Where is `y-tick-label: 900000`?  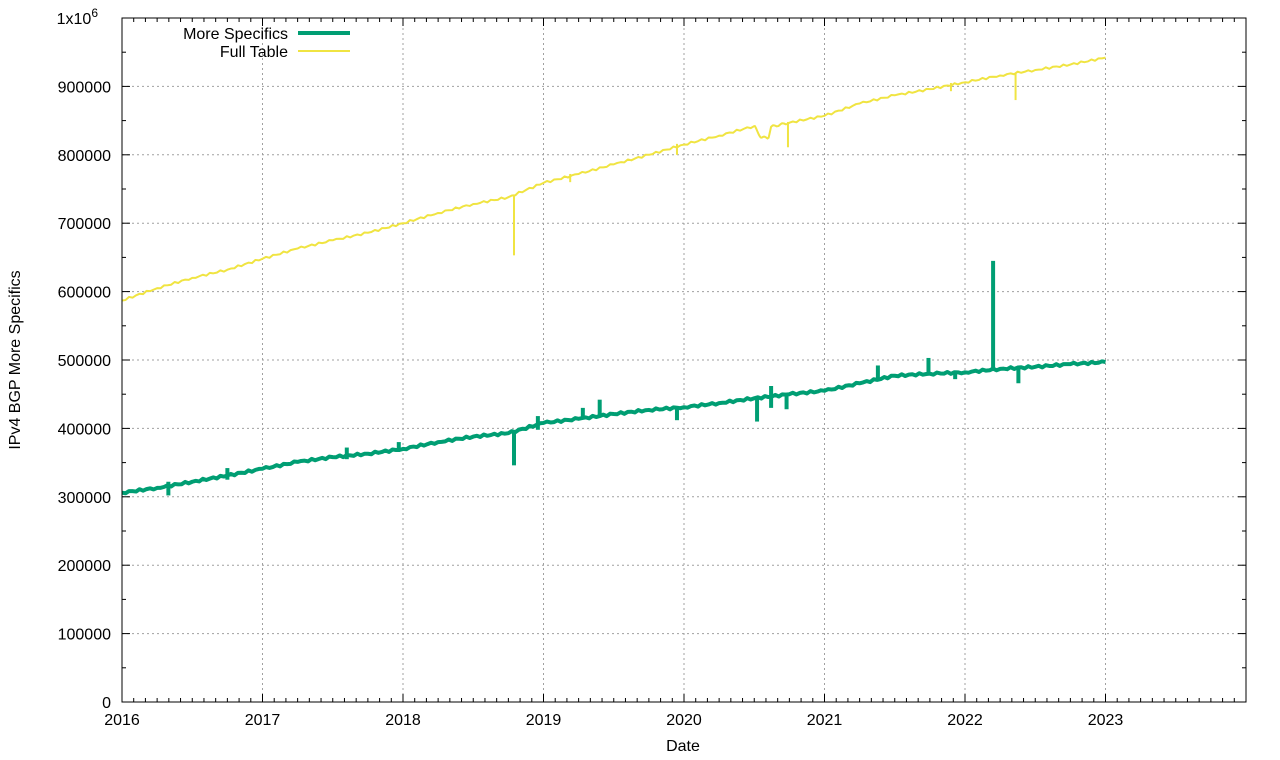 y-tick-label: 900000 is located at coordinates (84, 87).